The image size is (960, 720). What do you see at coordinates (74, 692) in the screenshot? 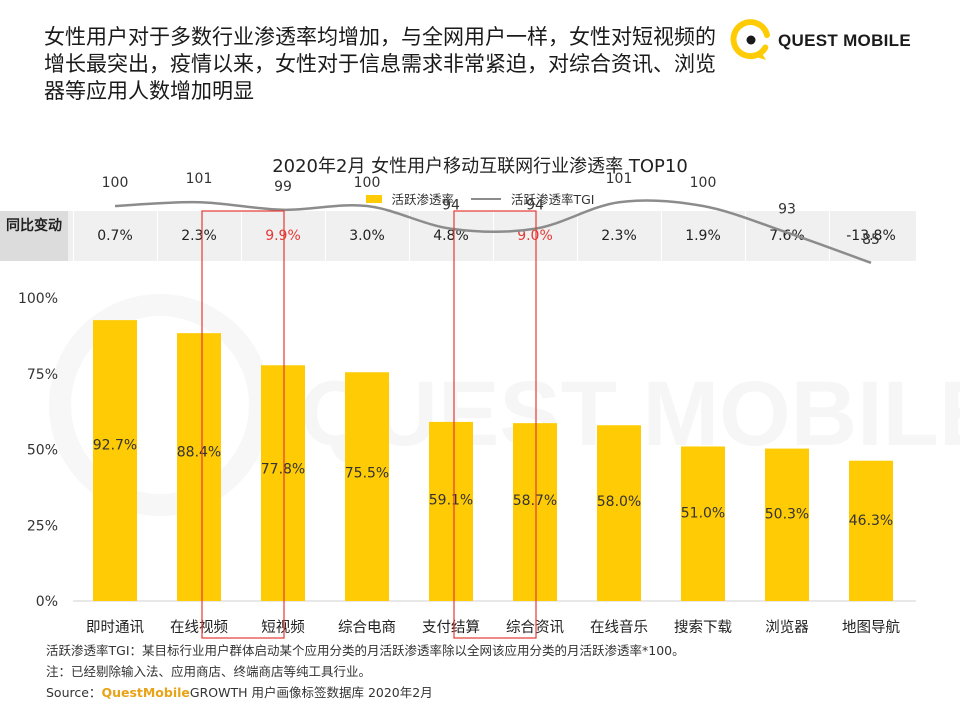
I see `source-label: Source：` at bounding box center [74, 692].